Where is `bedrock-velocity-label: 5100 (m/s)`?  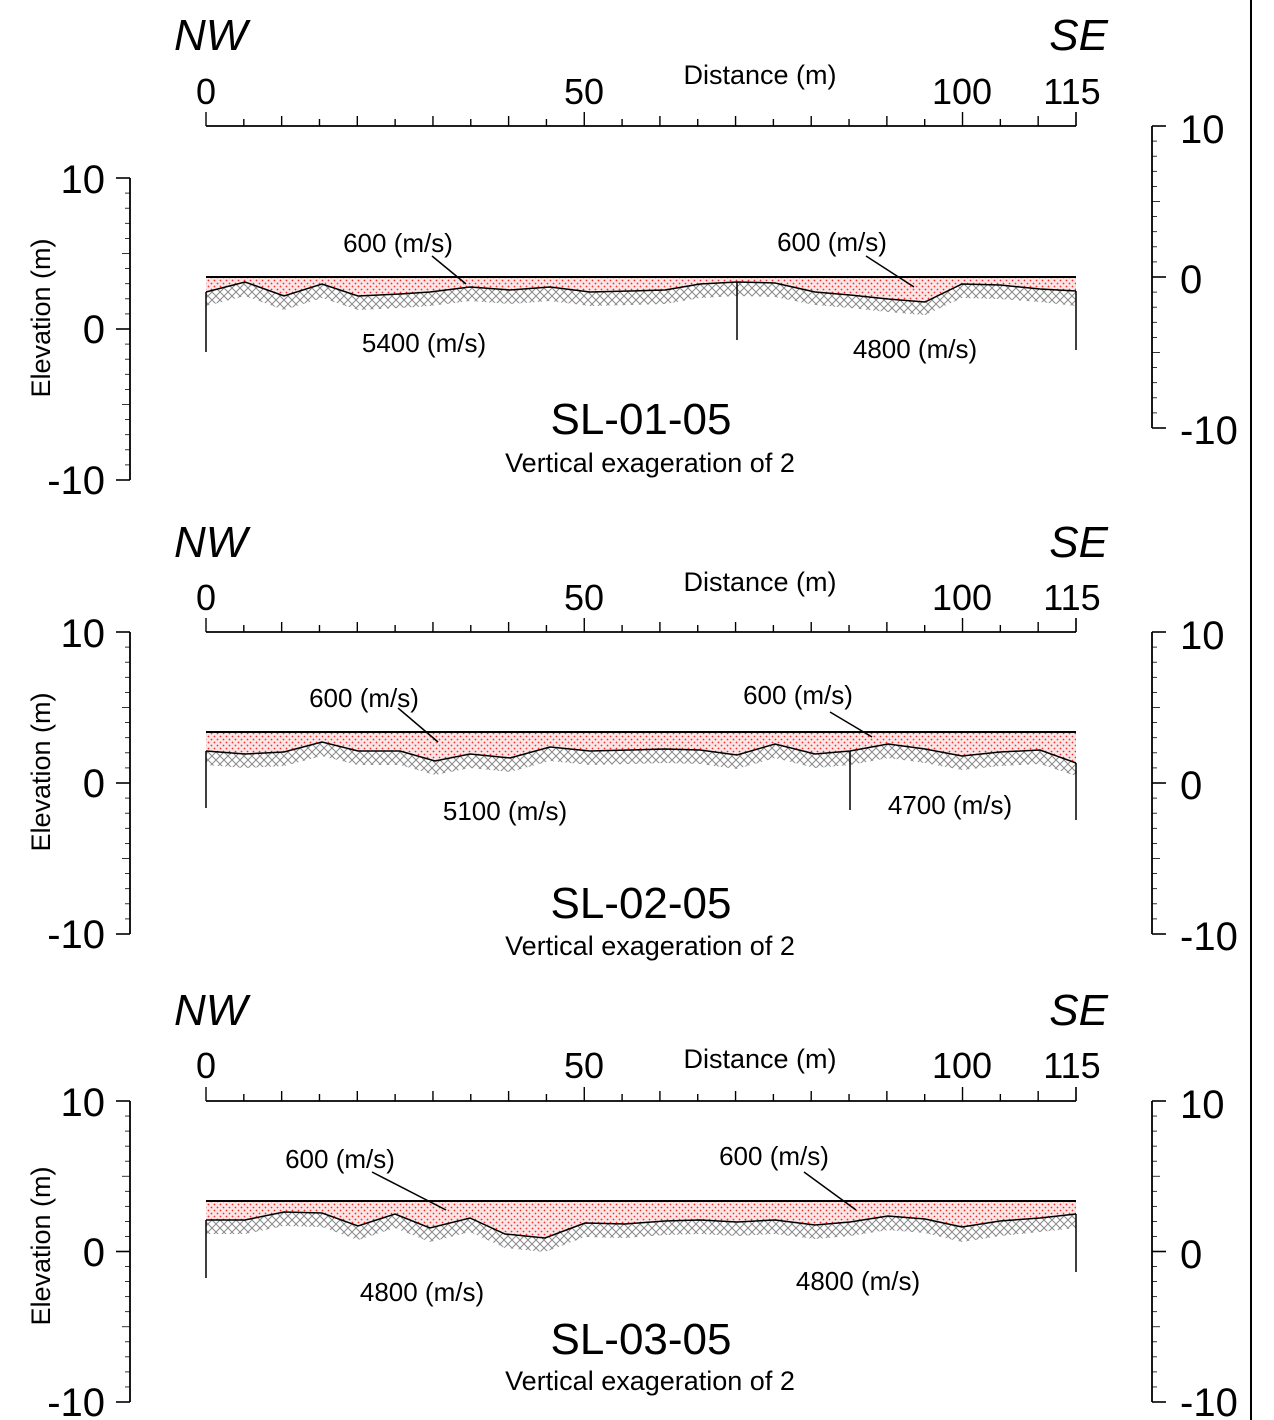
bedrock-velocity-label: 5100 (m/s) is located at coordinates (505, 811).